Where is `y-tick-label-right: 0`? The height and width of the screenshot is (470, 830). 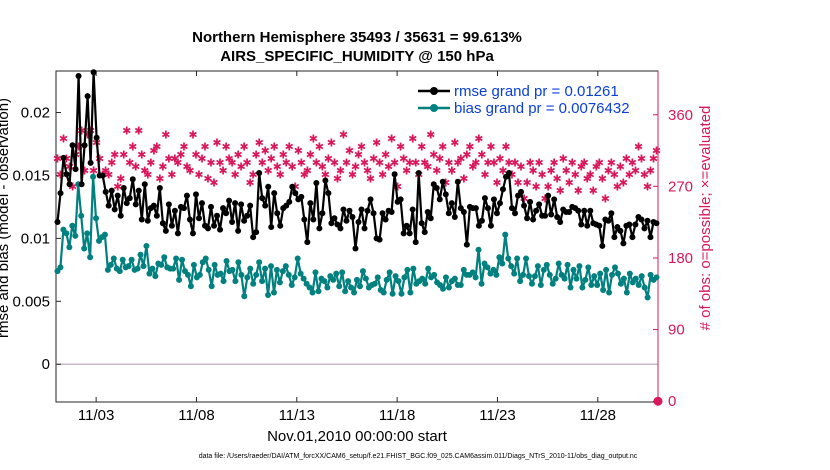 y-tick-label-right: 0 is located at coordinates (672, 401).